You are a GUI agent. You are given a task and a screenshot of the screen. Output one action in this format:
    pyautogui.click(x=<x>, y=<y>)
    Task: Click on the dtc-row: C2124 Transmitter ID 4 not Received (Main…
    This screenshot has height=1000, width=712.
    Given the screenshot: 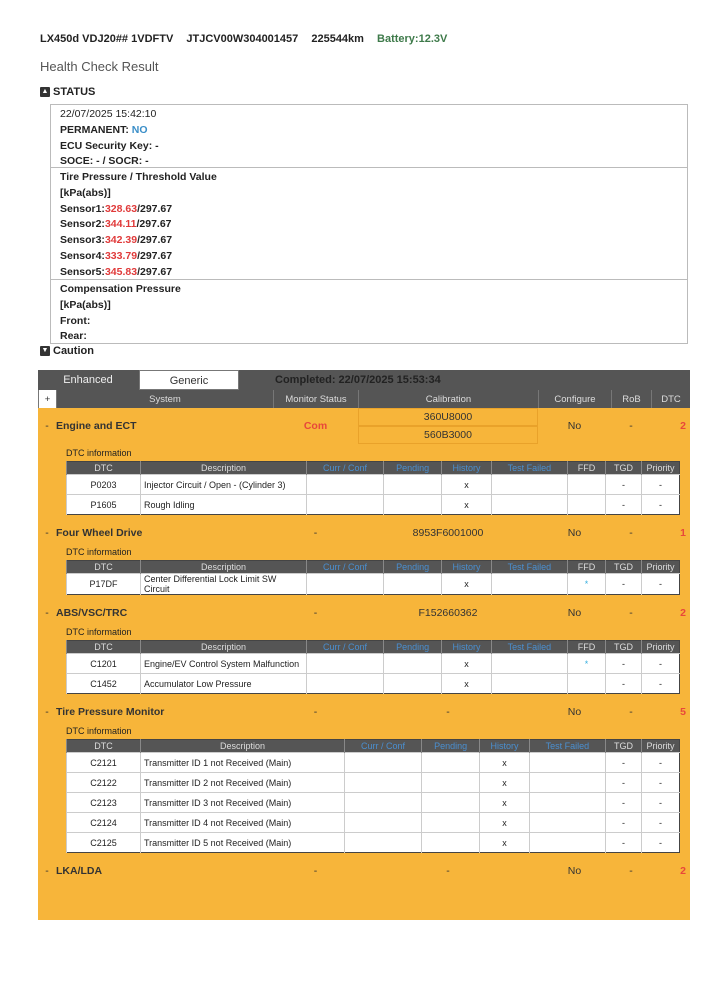 What is the action you would take?
    pyautogui.click(x=373, y=822)
    